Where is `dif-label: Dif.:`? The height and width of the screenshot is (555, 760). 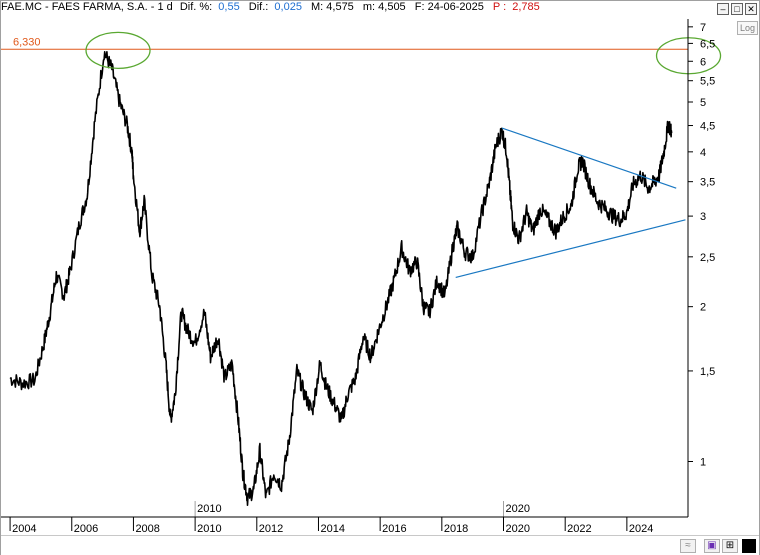
dif-label: Dif.: is located at coordinates (258, 7).